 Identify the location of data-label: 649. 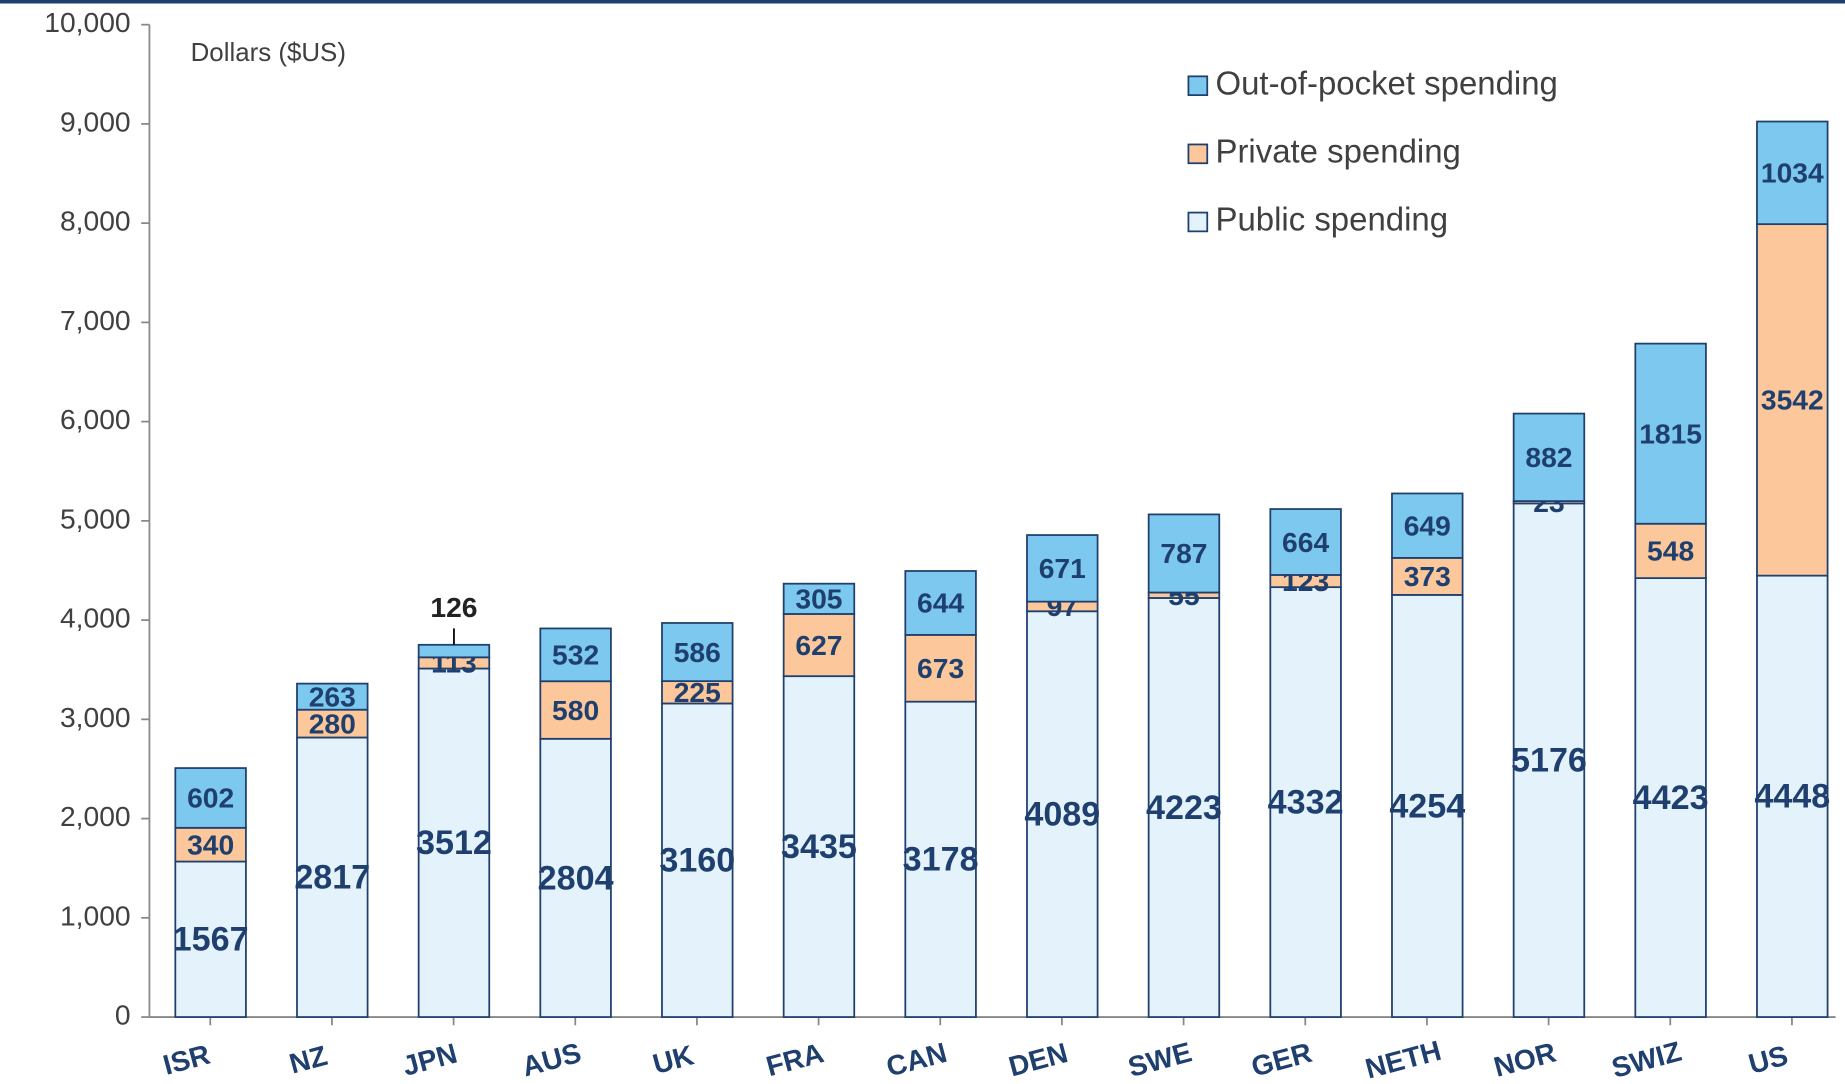
(1427, 525).